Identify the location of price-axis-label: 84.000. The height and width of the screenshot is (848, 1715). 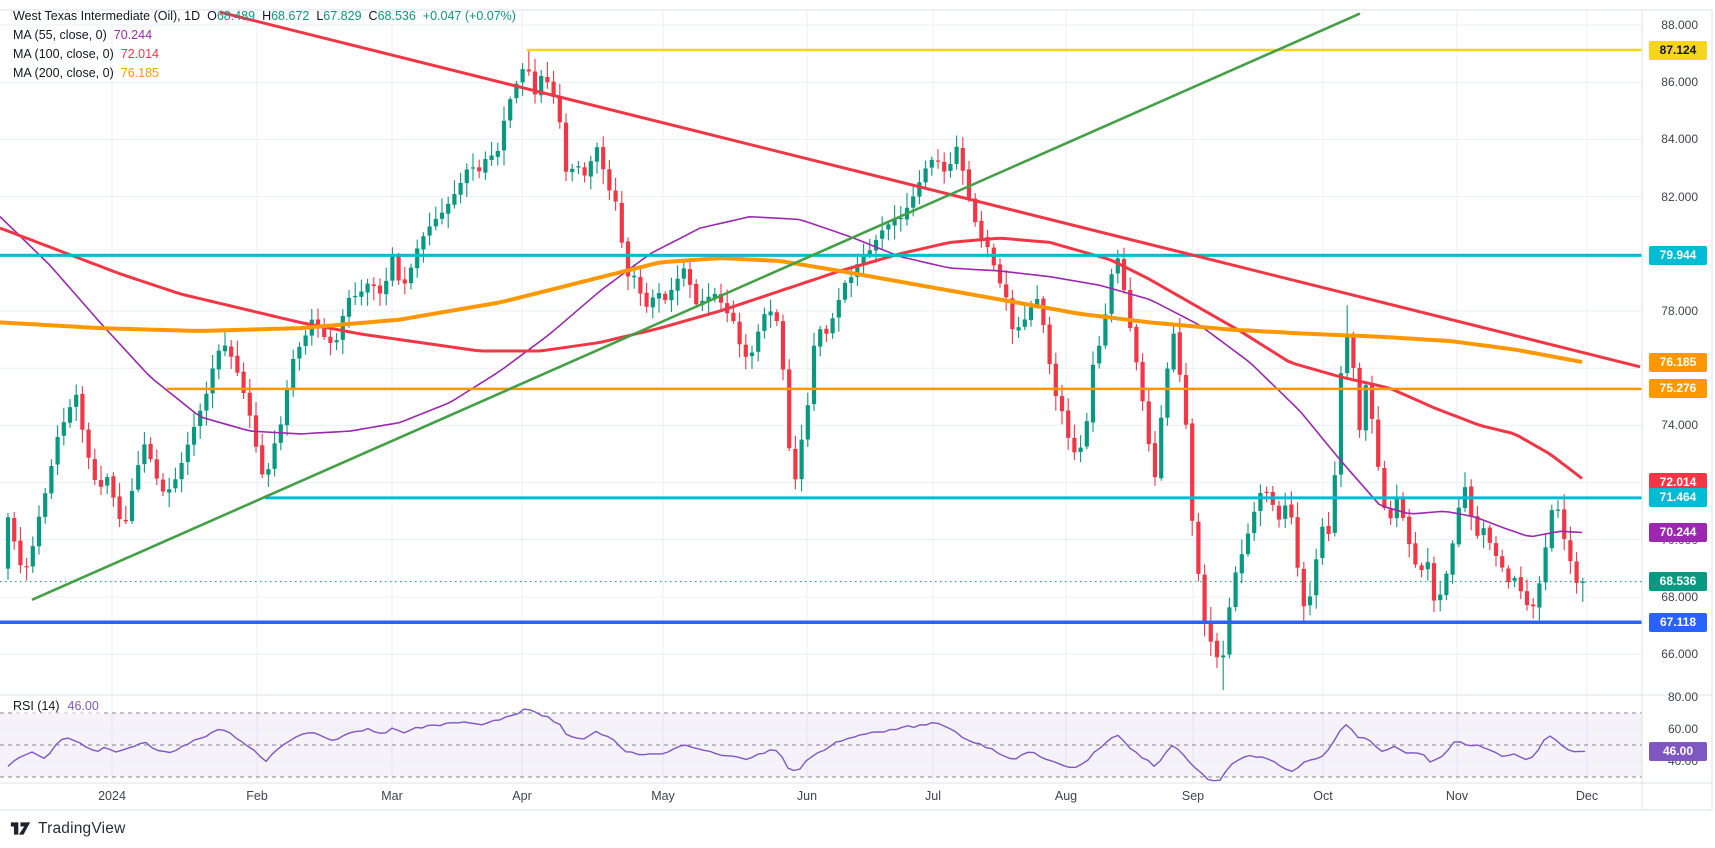
(1679, 139).